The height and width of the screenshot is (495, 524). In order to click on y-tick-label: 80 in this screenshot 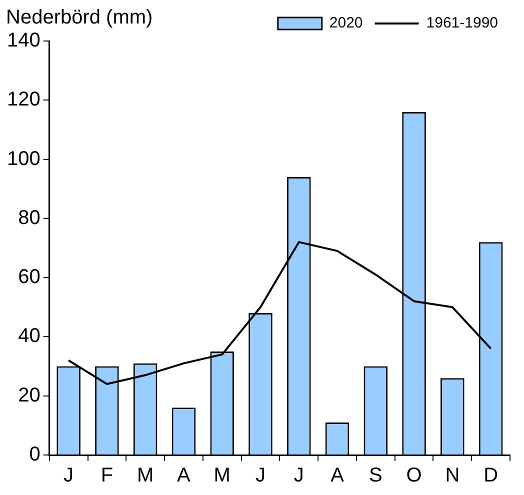, I will do `click(29, 217)`.